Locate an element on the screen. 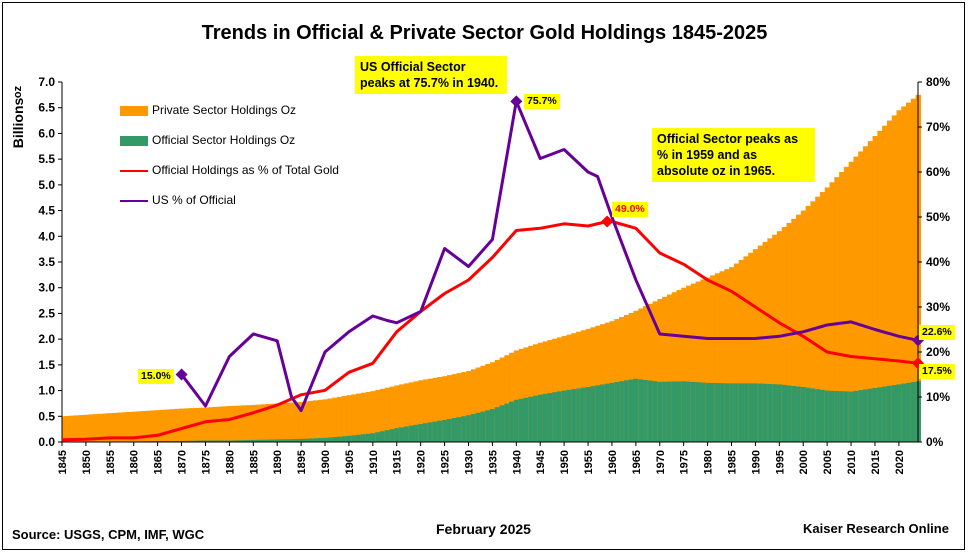 The width and height of the screenshot is (969, 554). x-tick-label: 1995 is located at coordinates (780, 462).